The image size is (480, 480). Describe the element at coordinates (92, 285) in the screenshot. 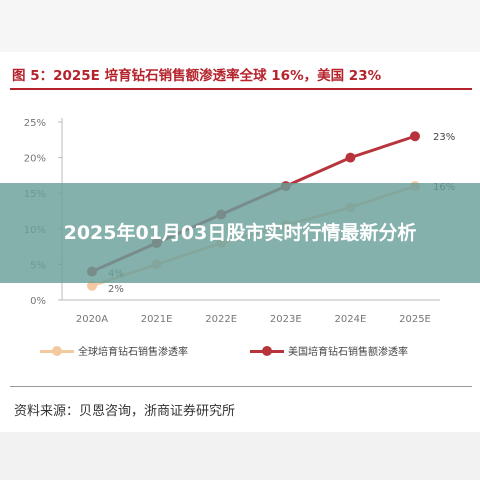

I see `data-point-global` at that location.